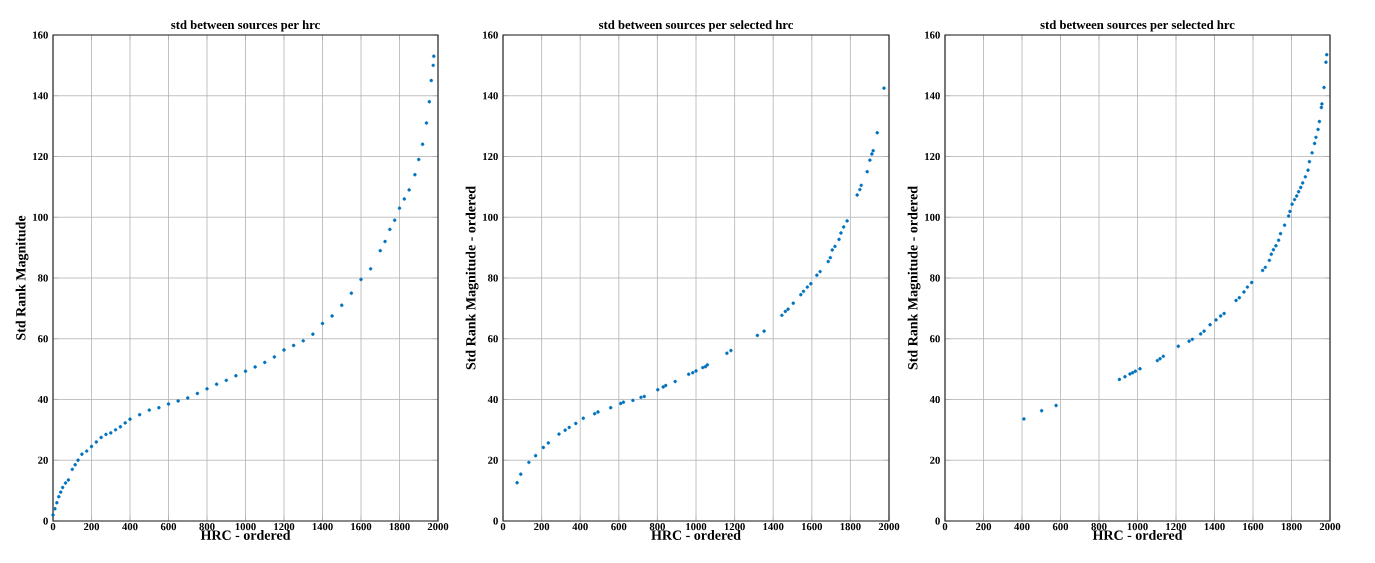 The width and height of the screenshot is (1375, 563). I want to click on chart-title: std between sources per selected hrc, so click(1137, 26).